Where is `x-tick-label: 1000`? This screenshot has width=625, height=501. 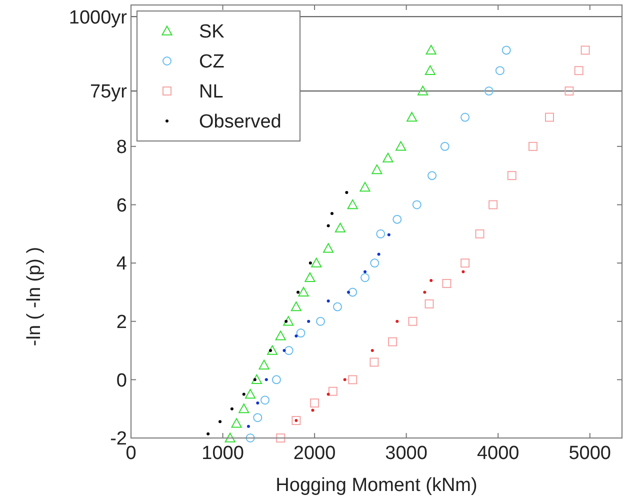 x-tick-label: 1000 is located at coordinates (223, 453).